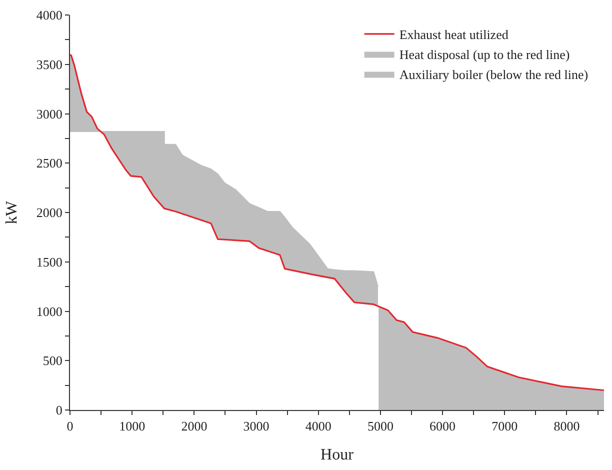  Describe the element at coordinates (49, 163) in the screenshot. I see `y-tick-label: 2500` at that location.